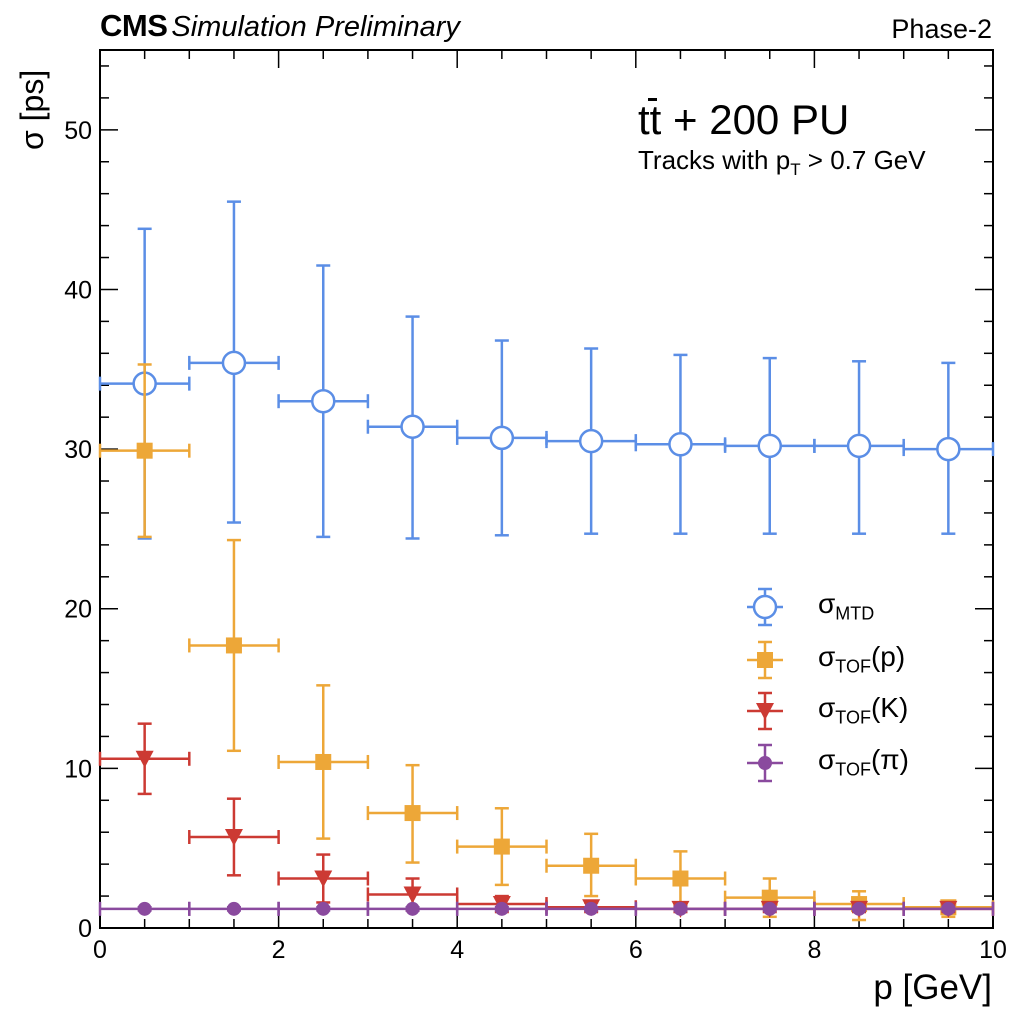  Describe the element at coordinates (814, 950) in the screenshot. I see `x-tick-label: 8` at that location.